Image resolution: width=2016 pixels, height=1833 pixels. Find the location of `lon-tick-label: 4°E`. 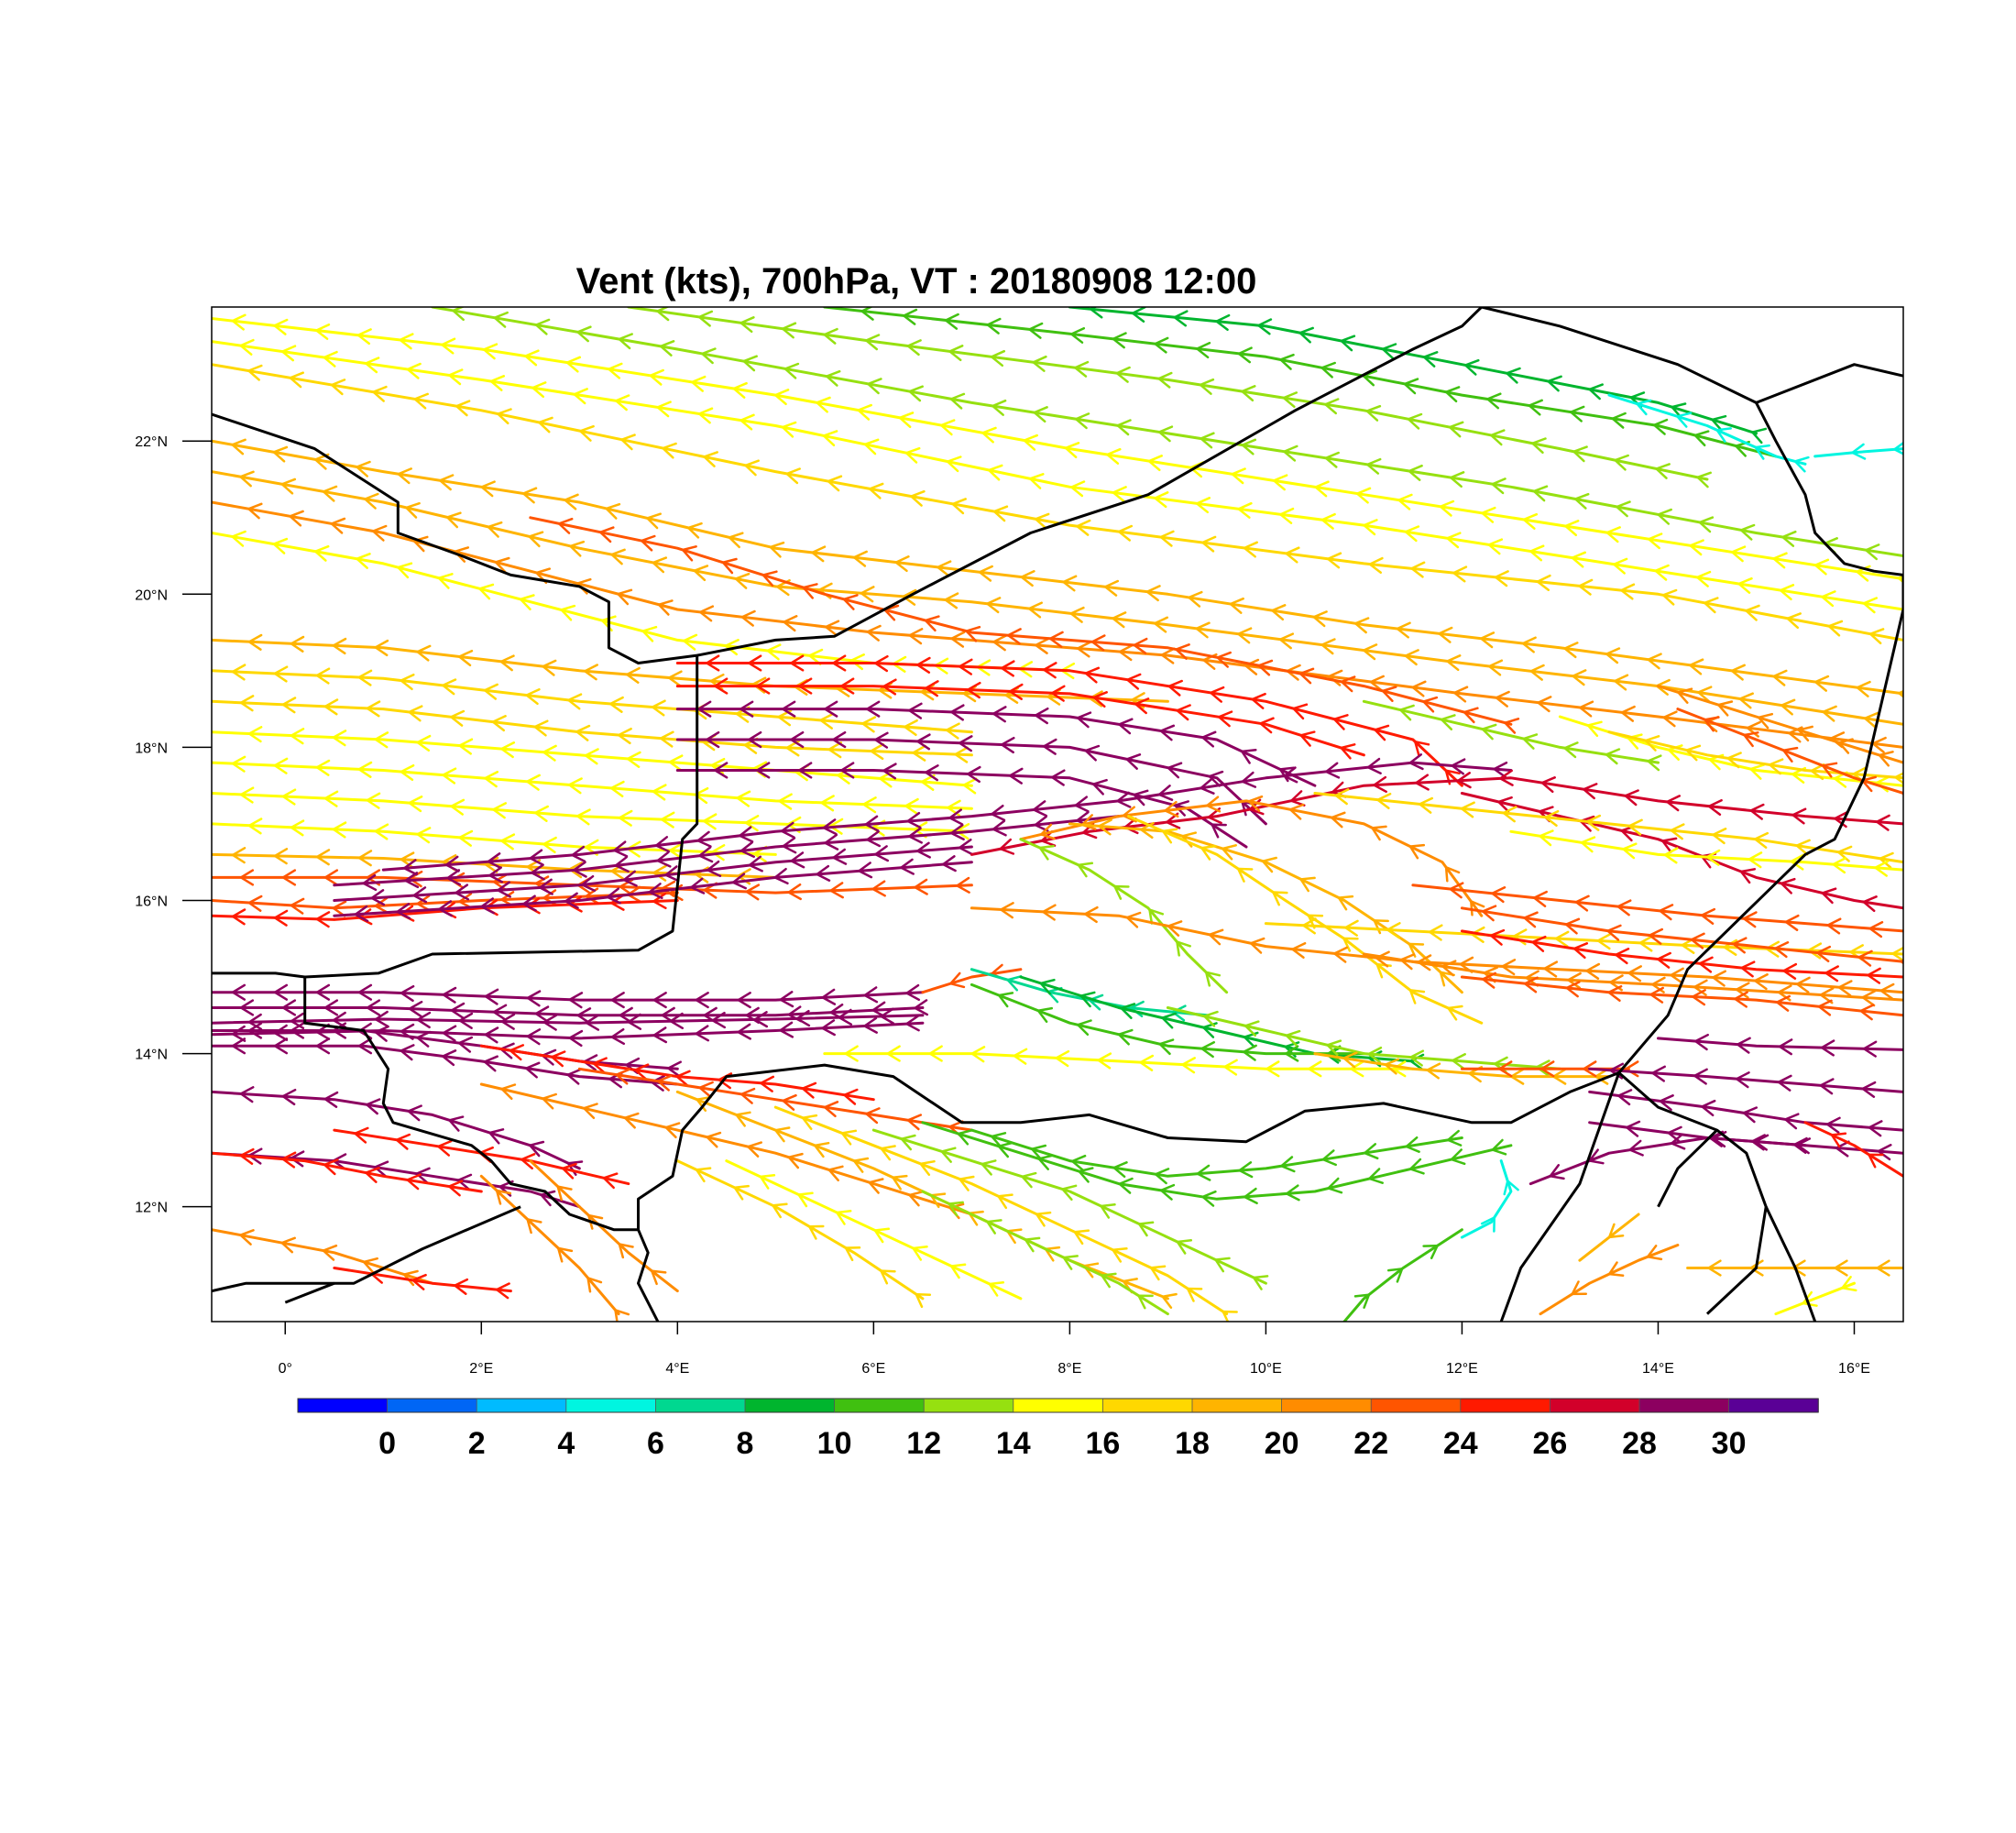

lon-tick-label: 4°E is located at coordinates (677, 1369).